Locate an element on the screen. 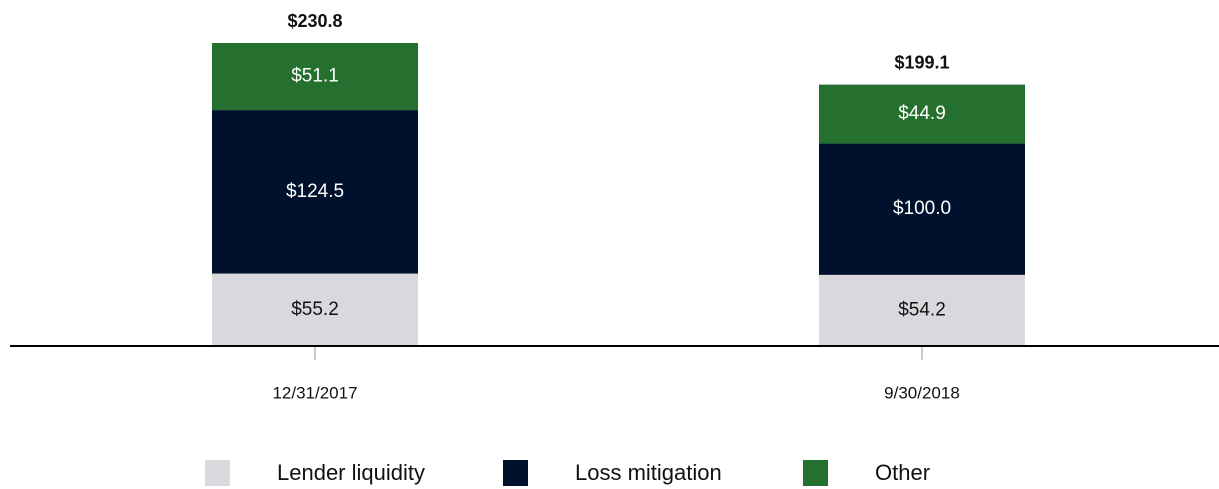 The height and width of the screenshot is (489, 1219). x-tick-label: 12/31/2017 is located at coordinates (314, 392).